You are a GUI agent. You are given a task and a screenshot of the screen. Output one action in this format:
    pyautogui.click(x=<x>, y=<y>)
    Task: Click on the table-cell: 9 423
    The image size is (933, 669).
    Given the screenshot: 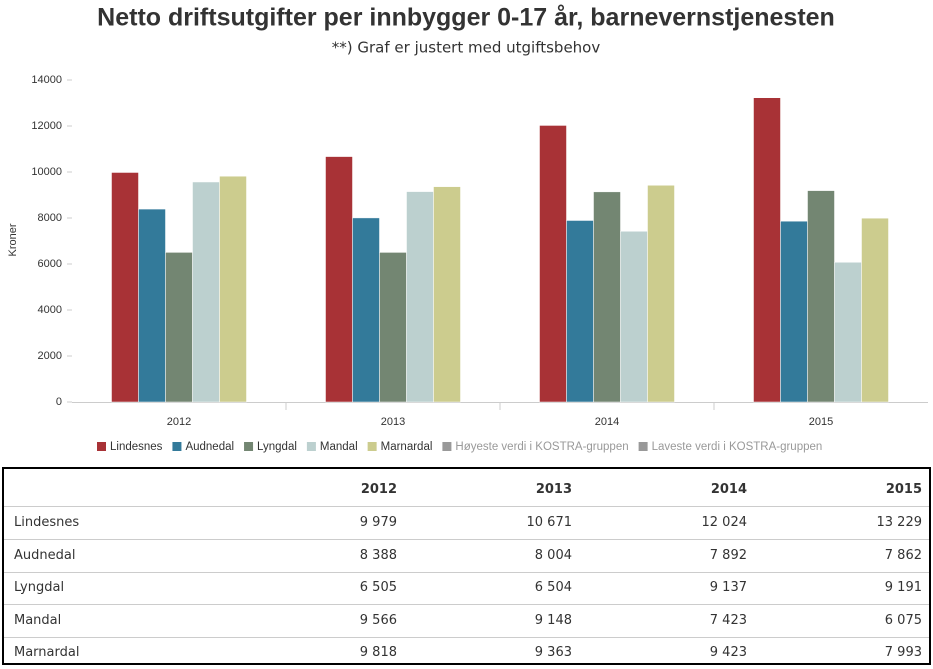 What is the action you would take?
    pyautogui.click(x=728, y=652)
    